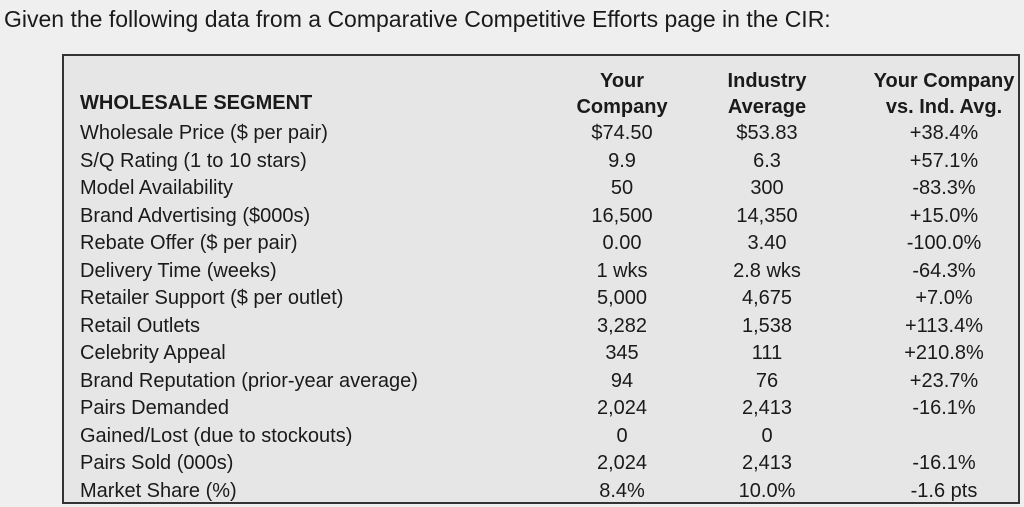  Describe the element at coordinates (622, 81) in the screenshot. I see `column-header: Your` at that location.